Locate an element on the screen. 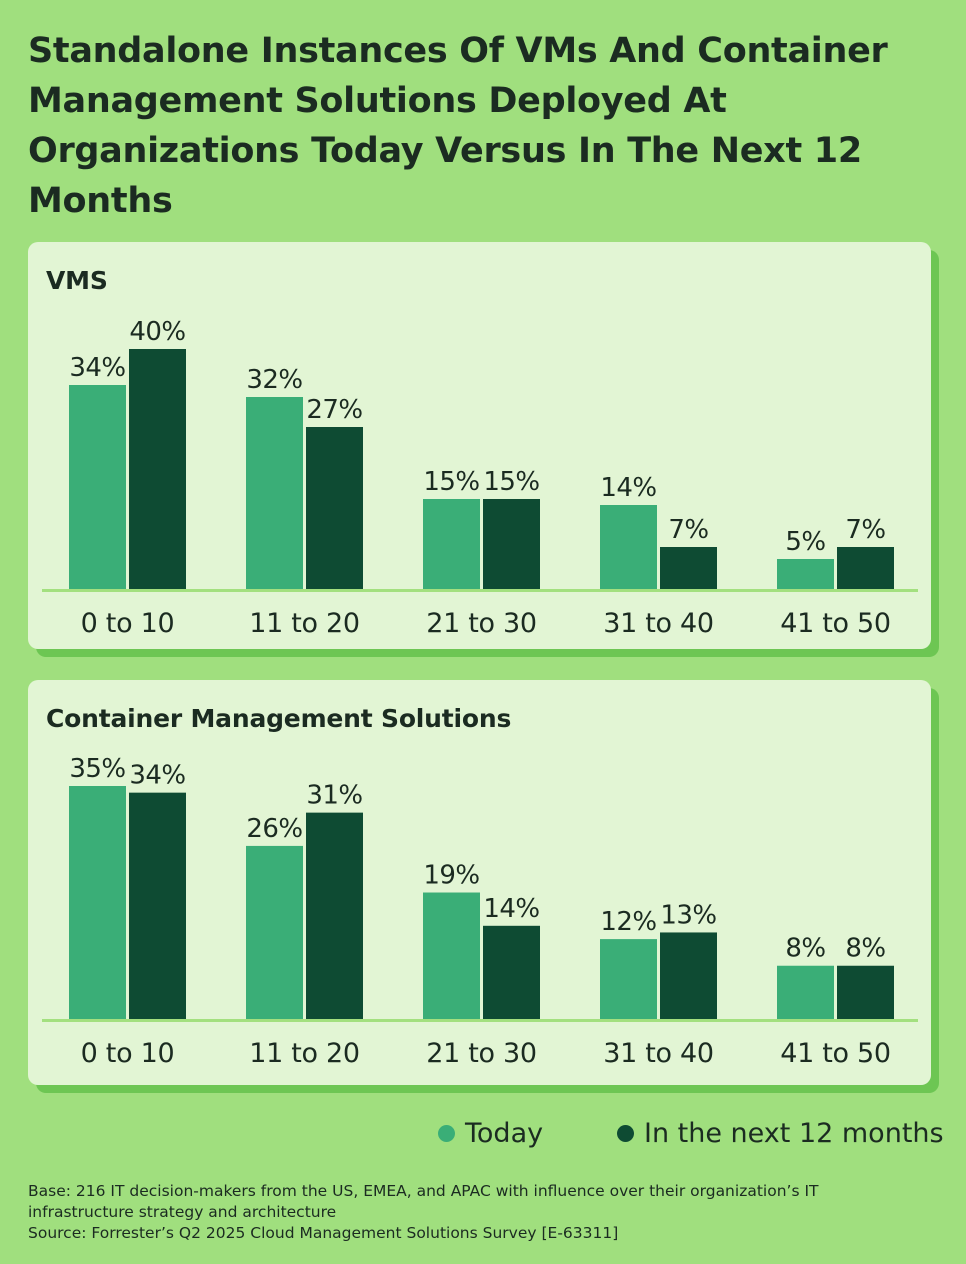 This screenshot has width=966, height=1264. data-label-next12: 15% is located at coordinates (511, 482).